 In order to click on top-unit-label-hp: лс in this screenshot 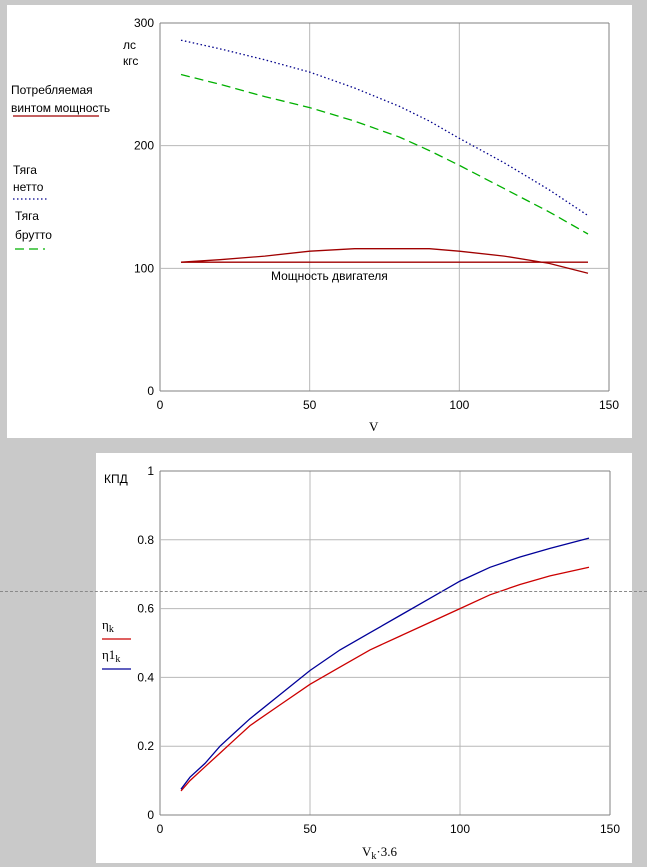, I will do `click(129, 45)`.